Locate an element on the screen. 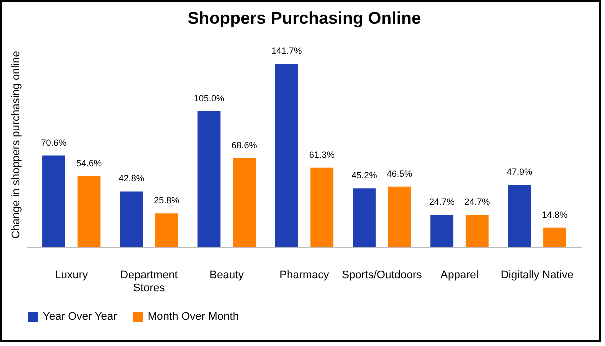  data-label: 47.9% is located at coordinates (519, 172).